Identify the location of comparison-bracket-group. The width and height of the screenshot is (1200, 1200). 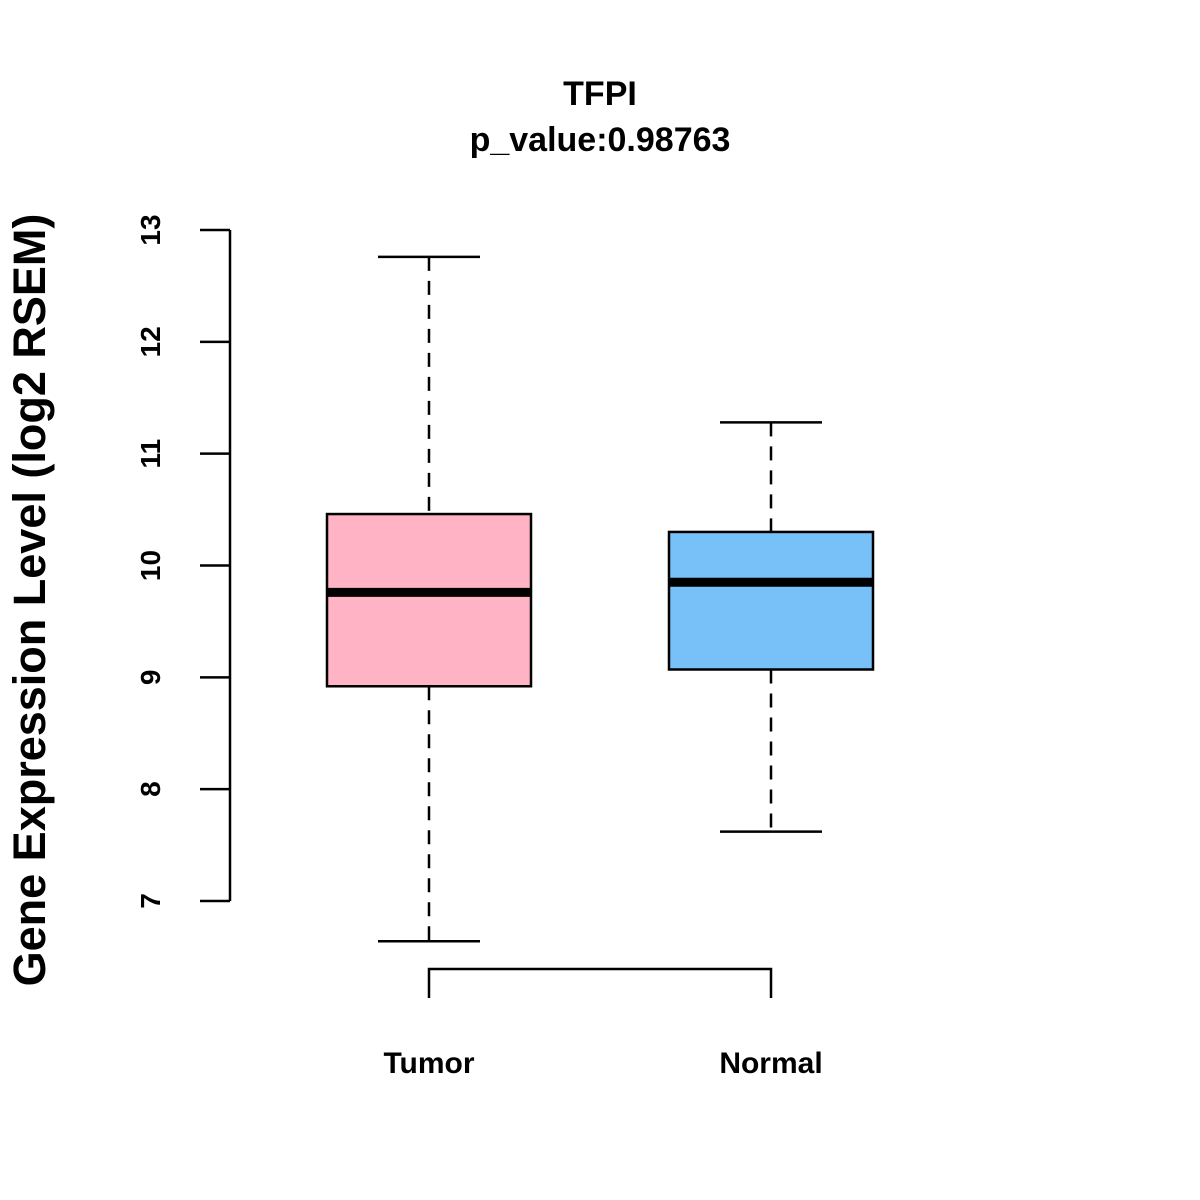
(600, 982).